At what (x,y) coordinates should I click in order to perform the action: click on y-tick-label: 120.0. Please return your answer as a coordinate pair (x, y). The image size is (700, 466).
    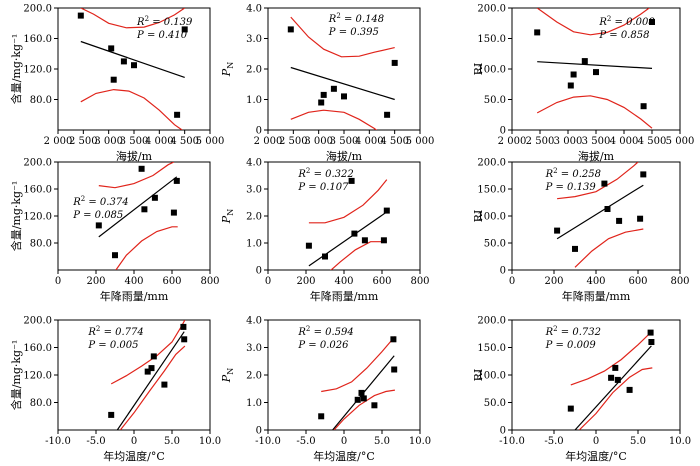
    Looking at the image, I should click on (37, 376).